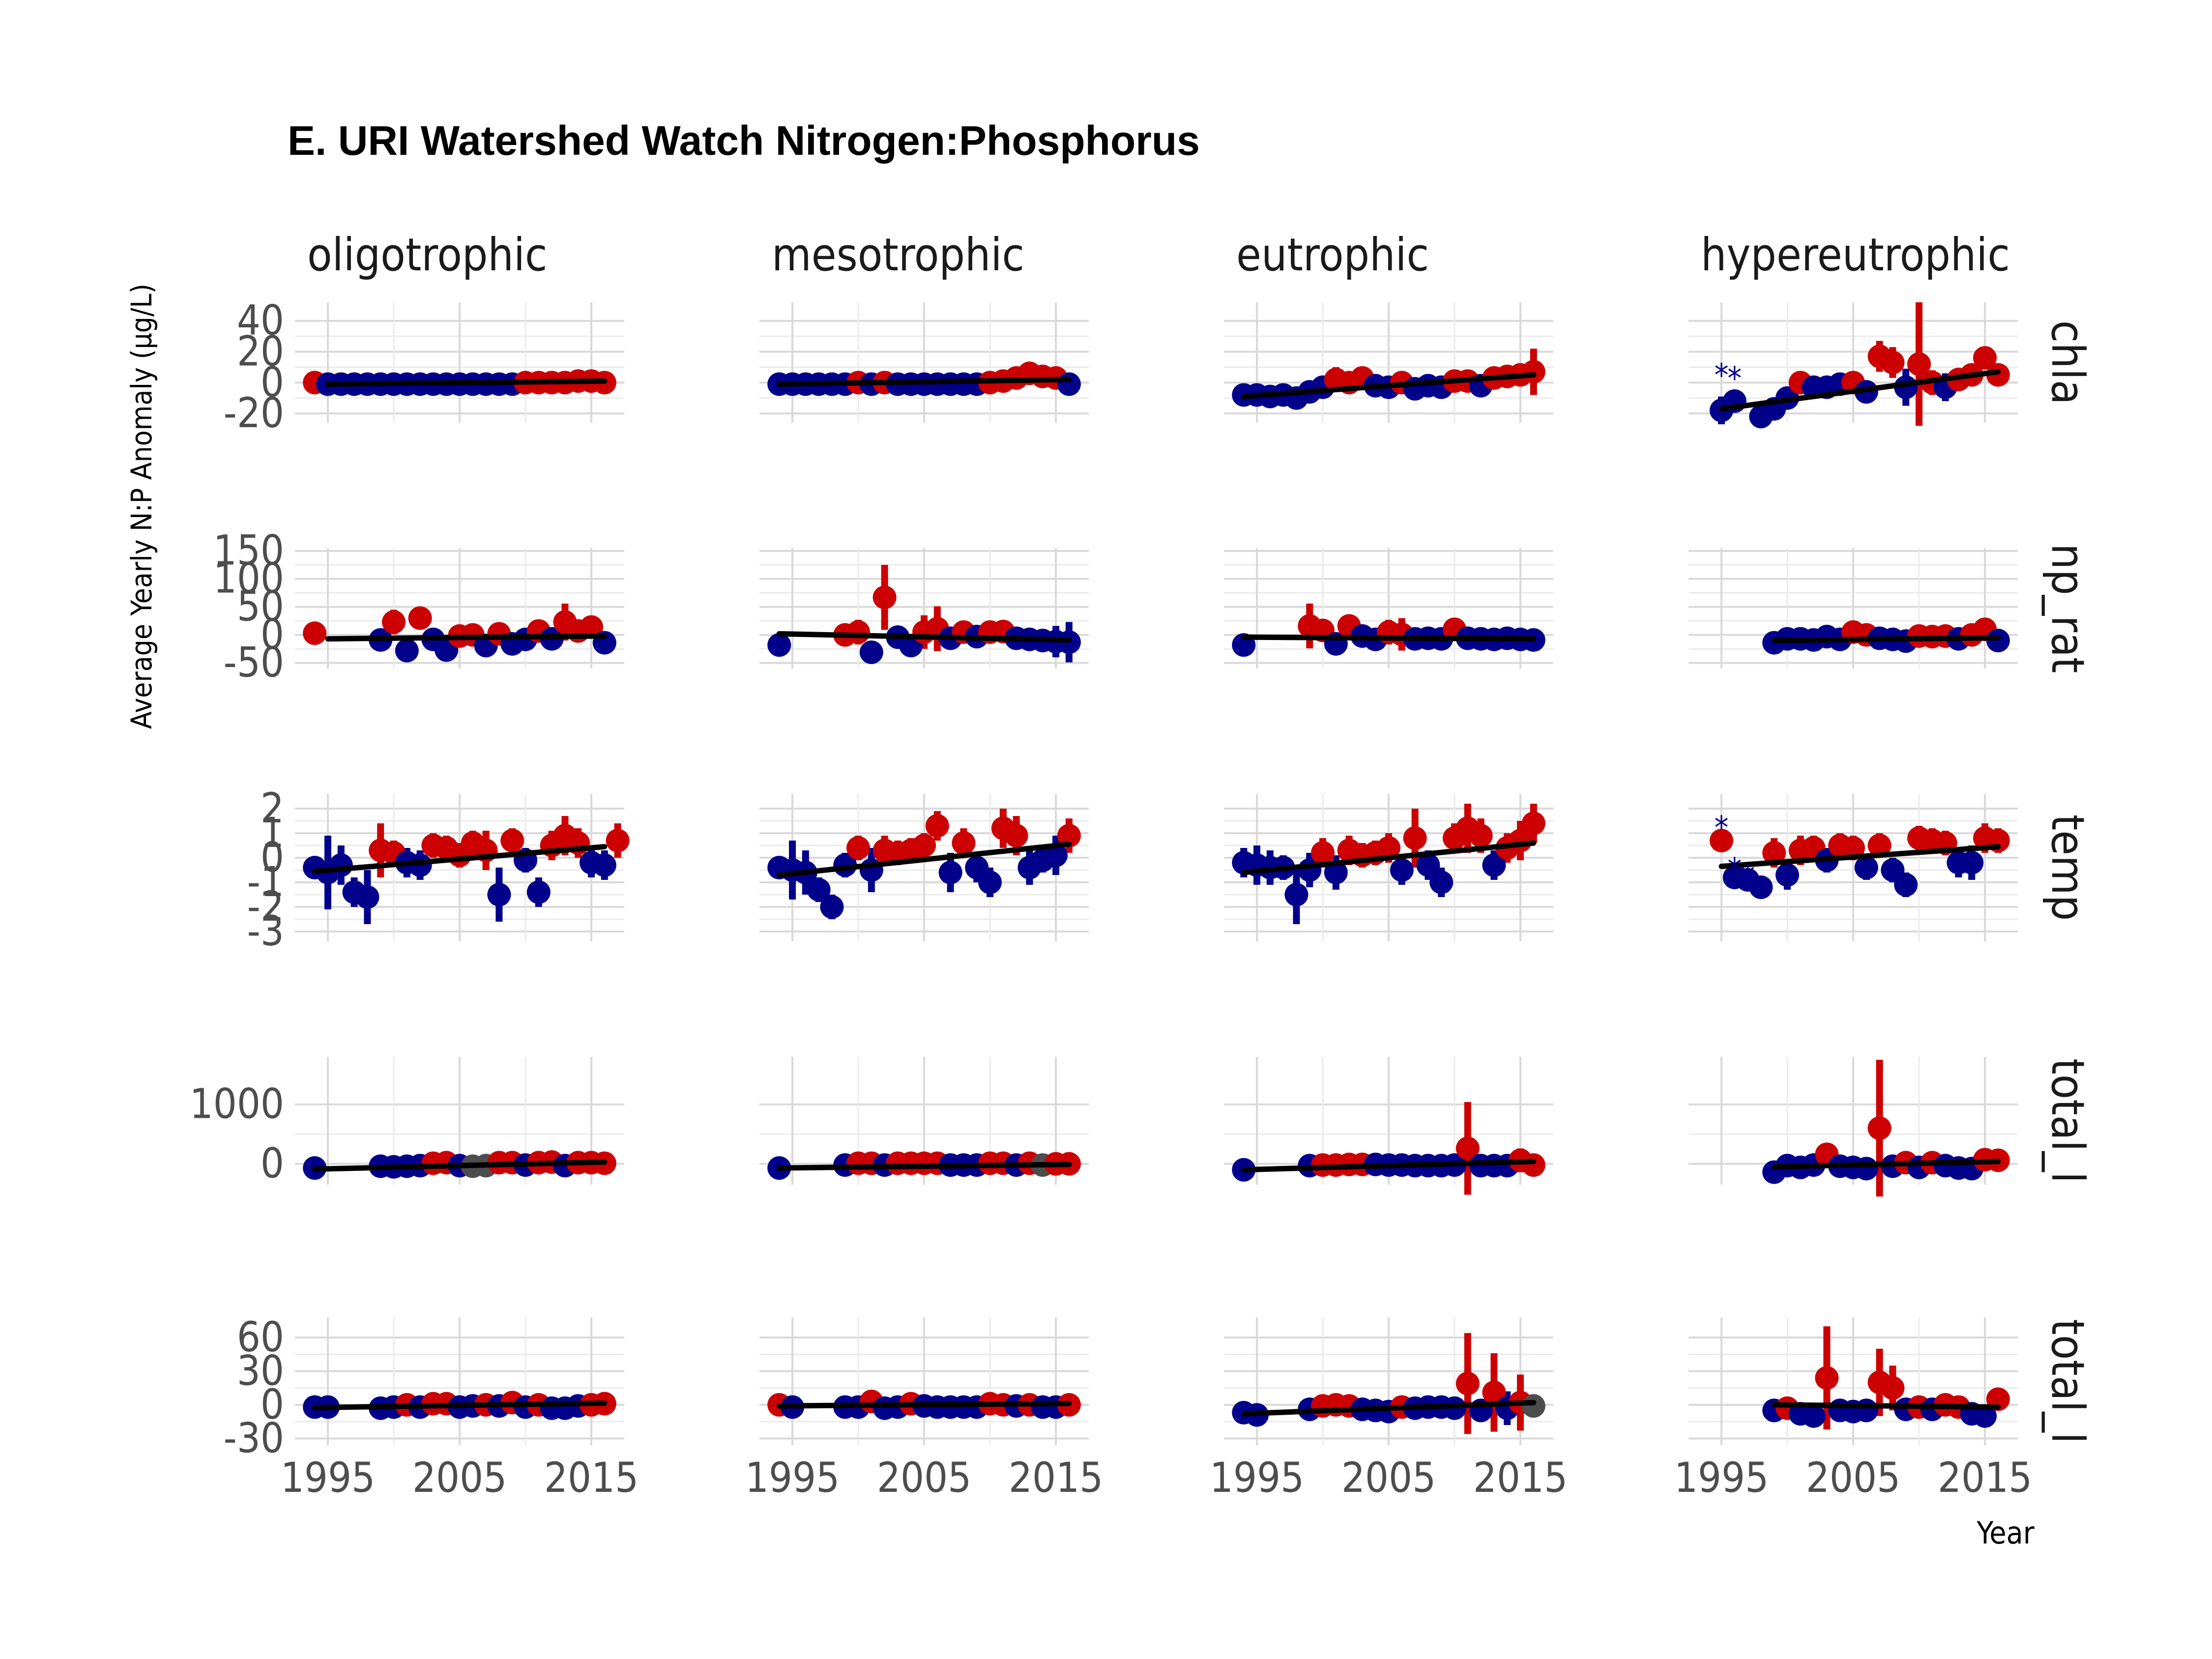 Image resolution: width=2212 pixels, height=1659 pixels. What do you see at coordinates (924, 1410) in the screenshot?
I see `panel-mesotrophic-total_l: 1995 2005 2015` at bounding box center [924, 1410].